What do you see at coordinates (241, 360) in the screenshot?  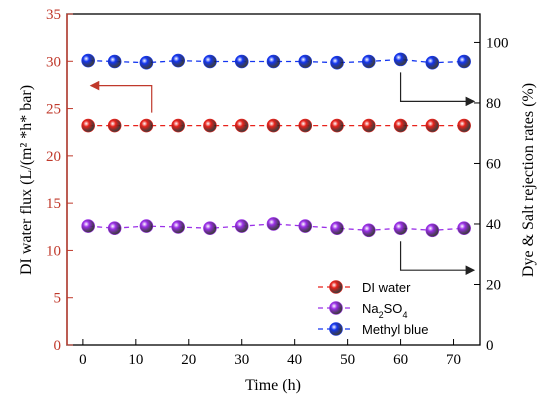 I see `x-tick-label: 30` at bounding box center [241, 360].